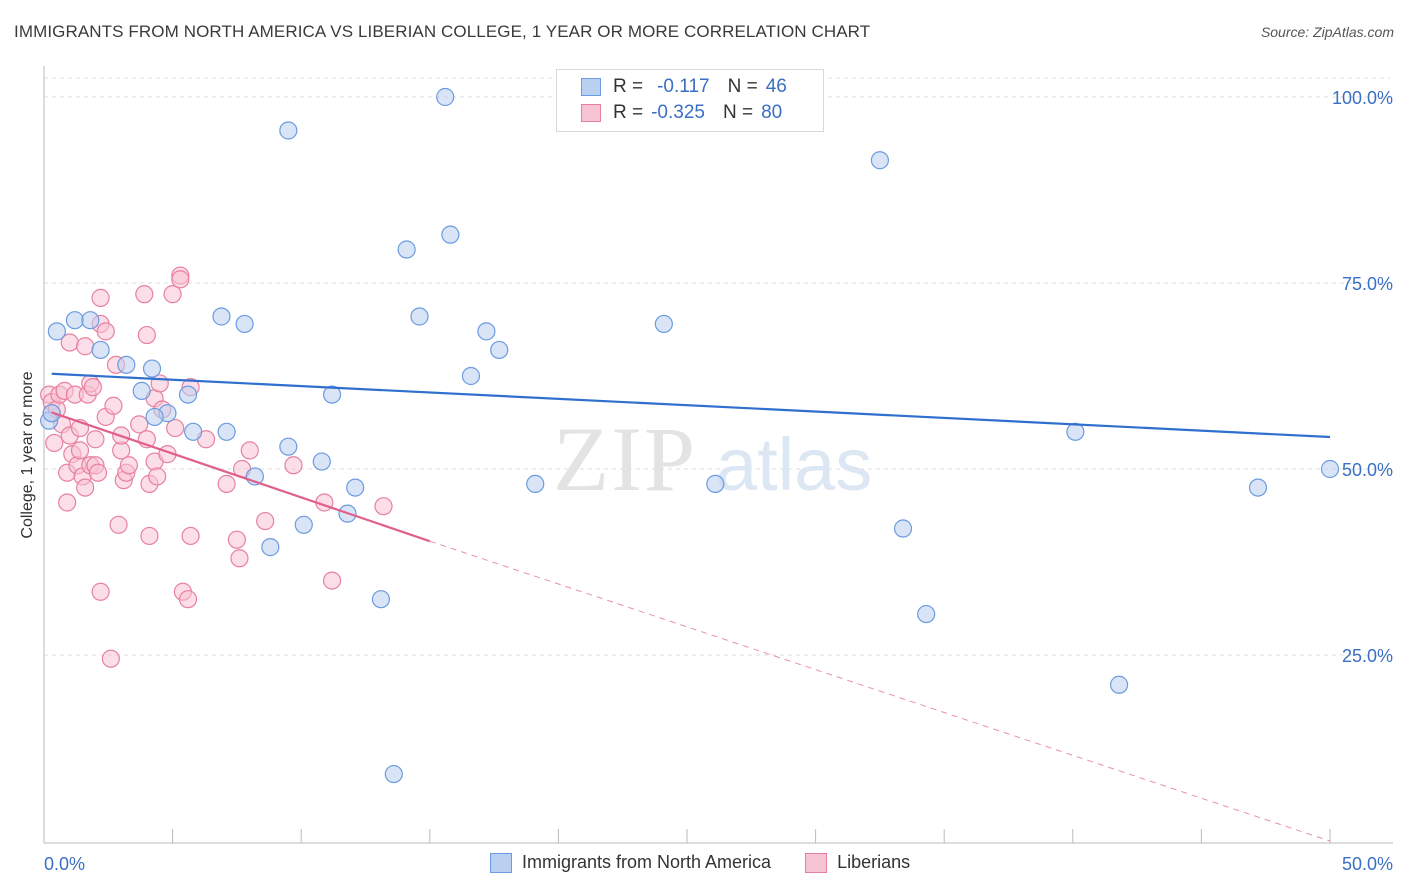  What do you see at coordinates (738, 112) in the screenshot?
I see `legend-n-label: N =` at bounding box center [738, 112].